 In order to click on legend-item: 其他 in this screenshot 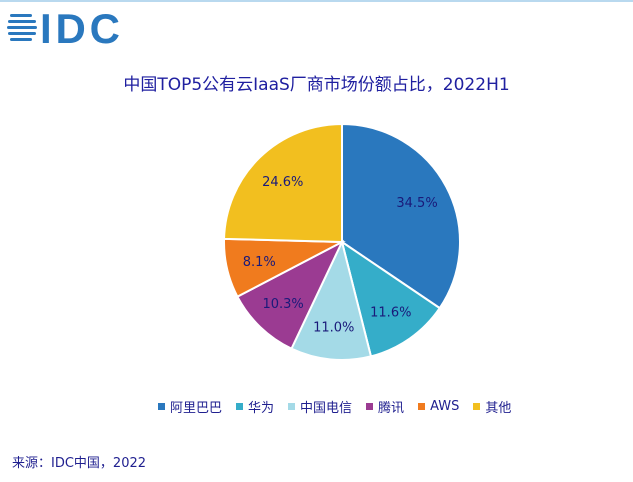, I will do `click(492, 406)`.